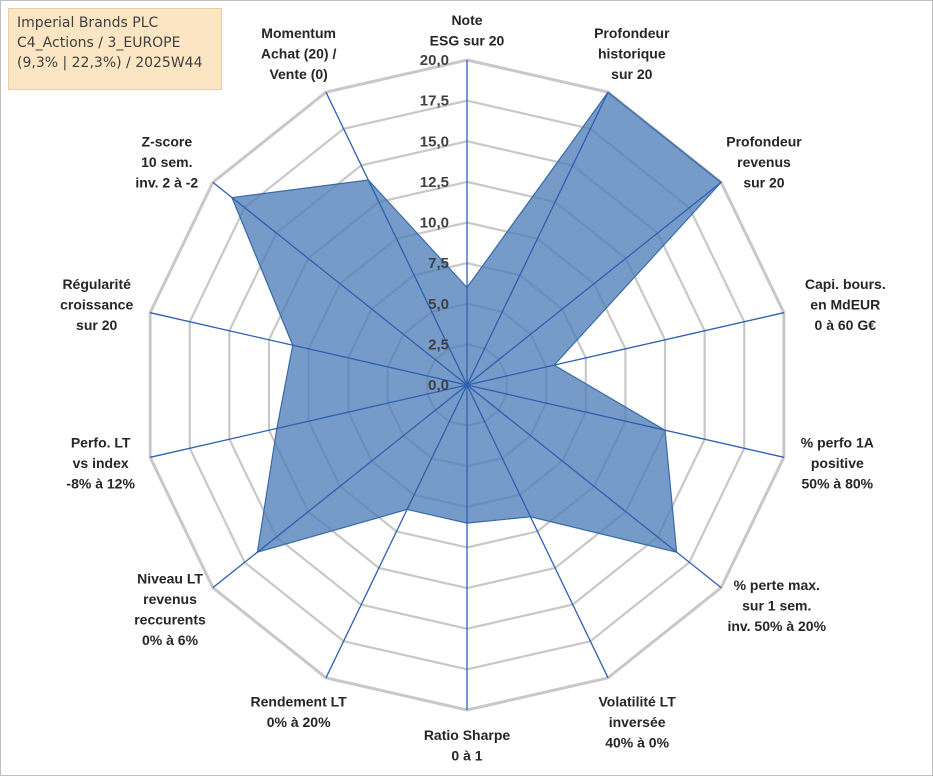 Image resolution: width=933 pixels, height=776 pixels. Describe the element at coordinates (438, 344) in the screenshot. I see `tick-label-1: 2,5` at that location.